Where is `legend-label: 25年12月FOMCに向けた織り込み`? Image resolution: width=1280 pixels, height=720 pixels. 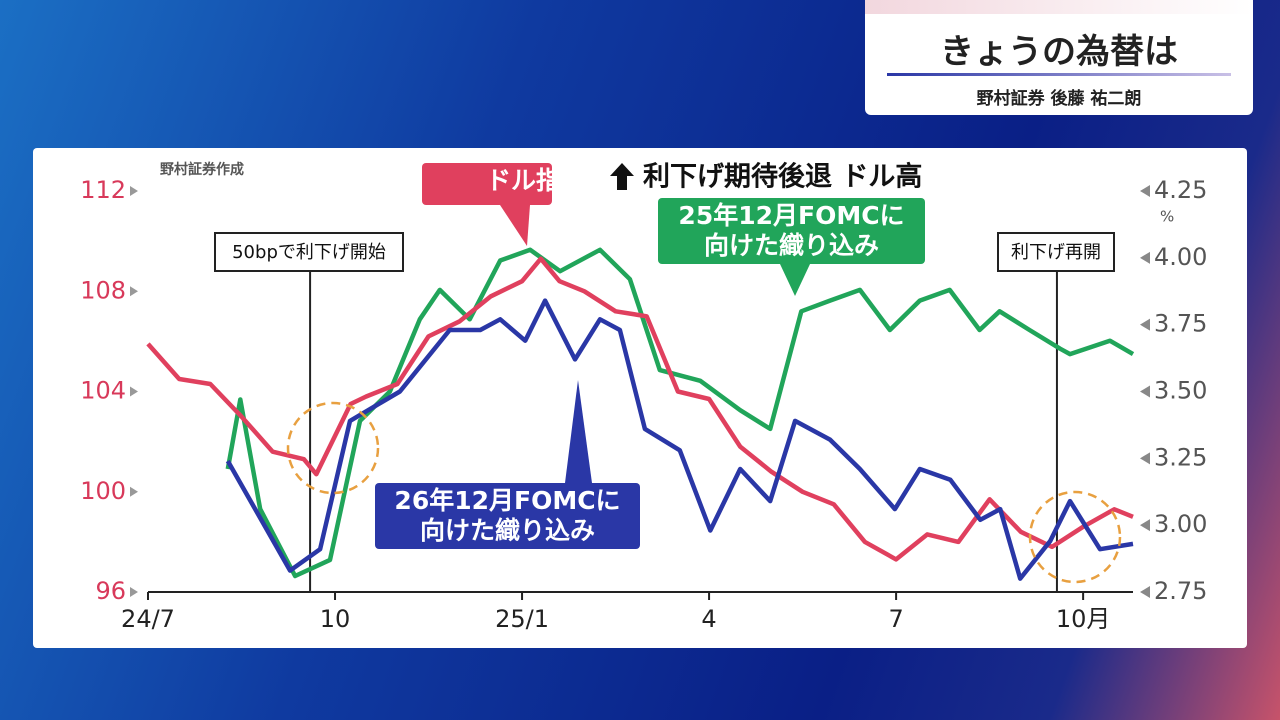
legend-label: 25年12月FOMCに向けた織り込み is located at coordinates (791, 230).